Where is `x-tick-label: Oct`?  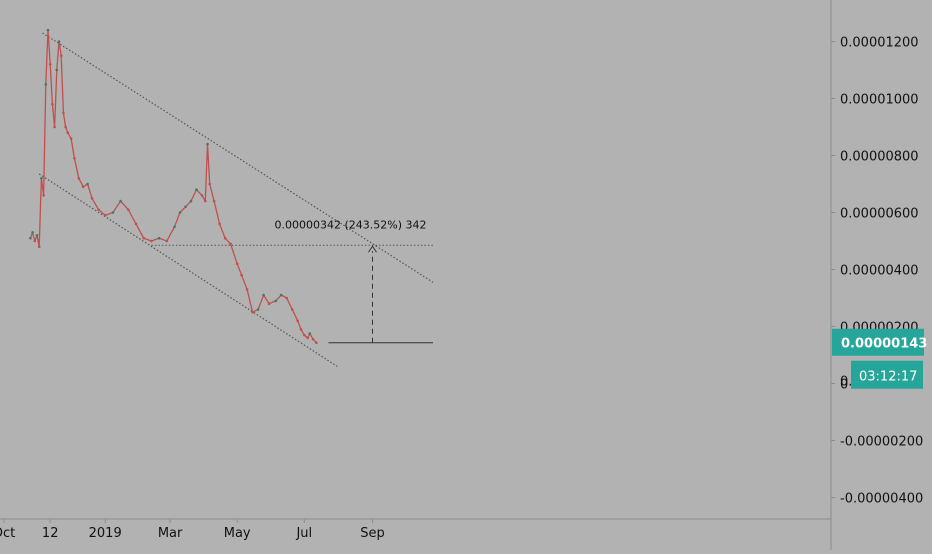
x-tick-label: Oct is located at coordinates (7, 533).